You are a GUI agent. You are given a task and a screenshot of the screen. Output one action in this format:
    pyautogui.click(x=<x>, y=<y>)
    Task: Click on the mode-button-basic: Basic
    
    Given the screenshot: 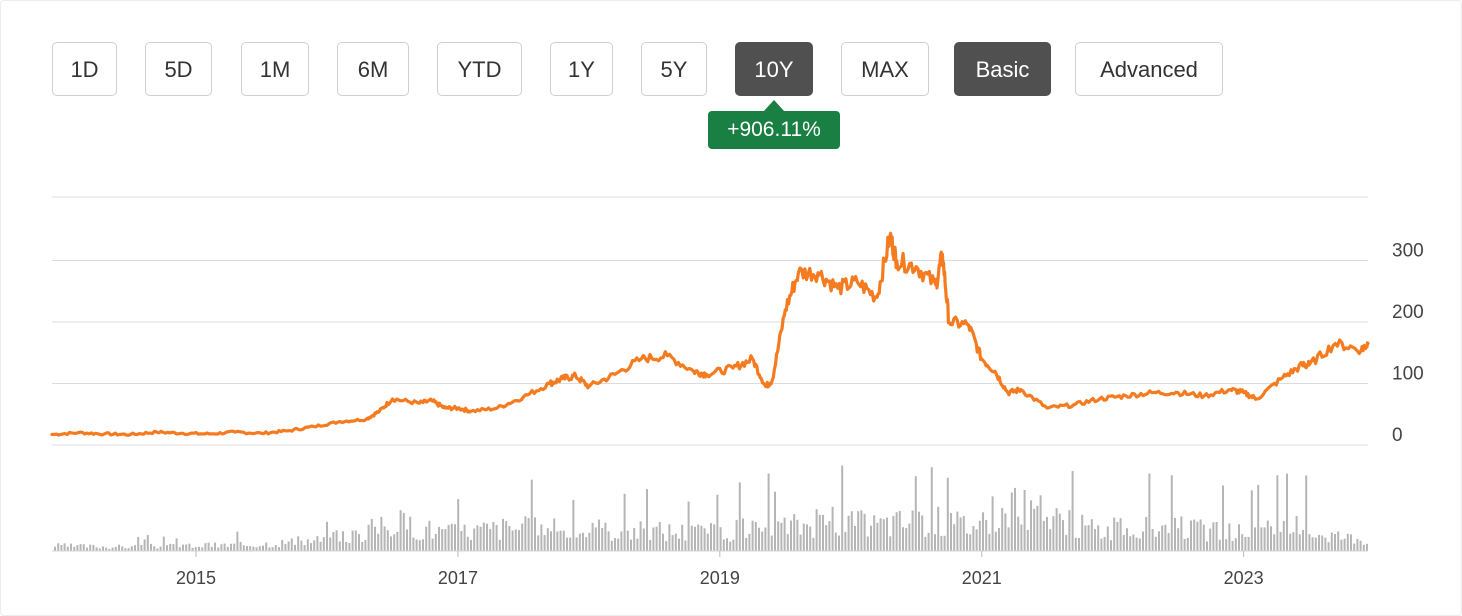 What is the action you would take?
    pyautogui.click(x=1002, y=69)
    